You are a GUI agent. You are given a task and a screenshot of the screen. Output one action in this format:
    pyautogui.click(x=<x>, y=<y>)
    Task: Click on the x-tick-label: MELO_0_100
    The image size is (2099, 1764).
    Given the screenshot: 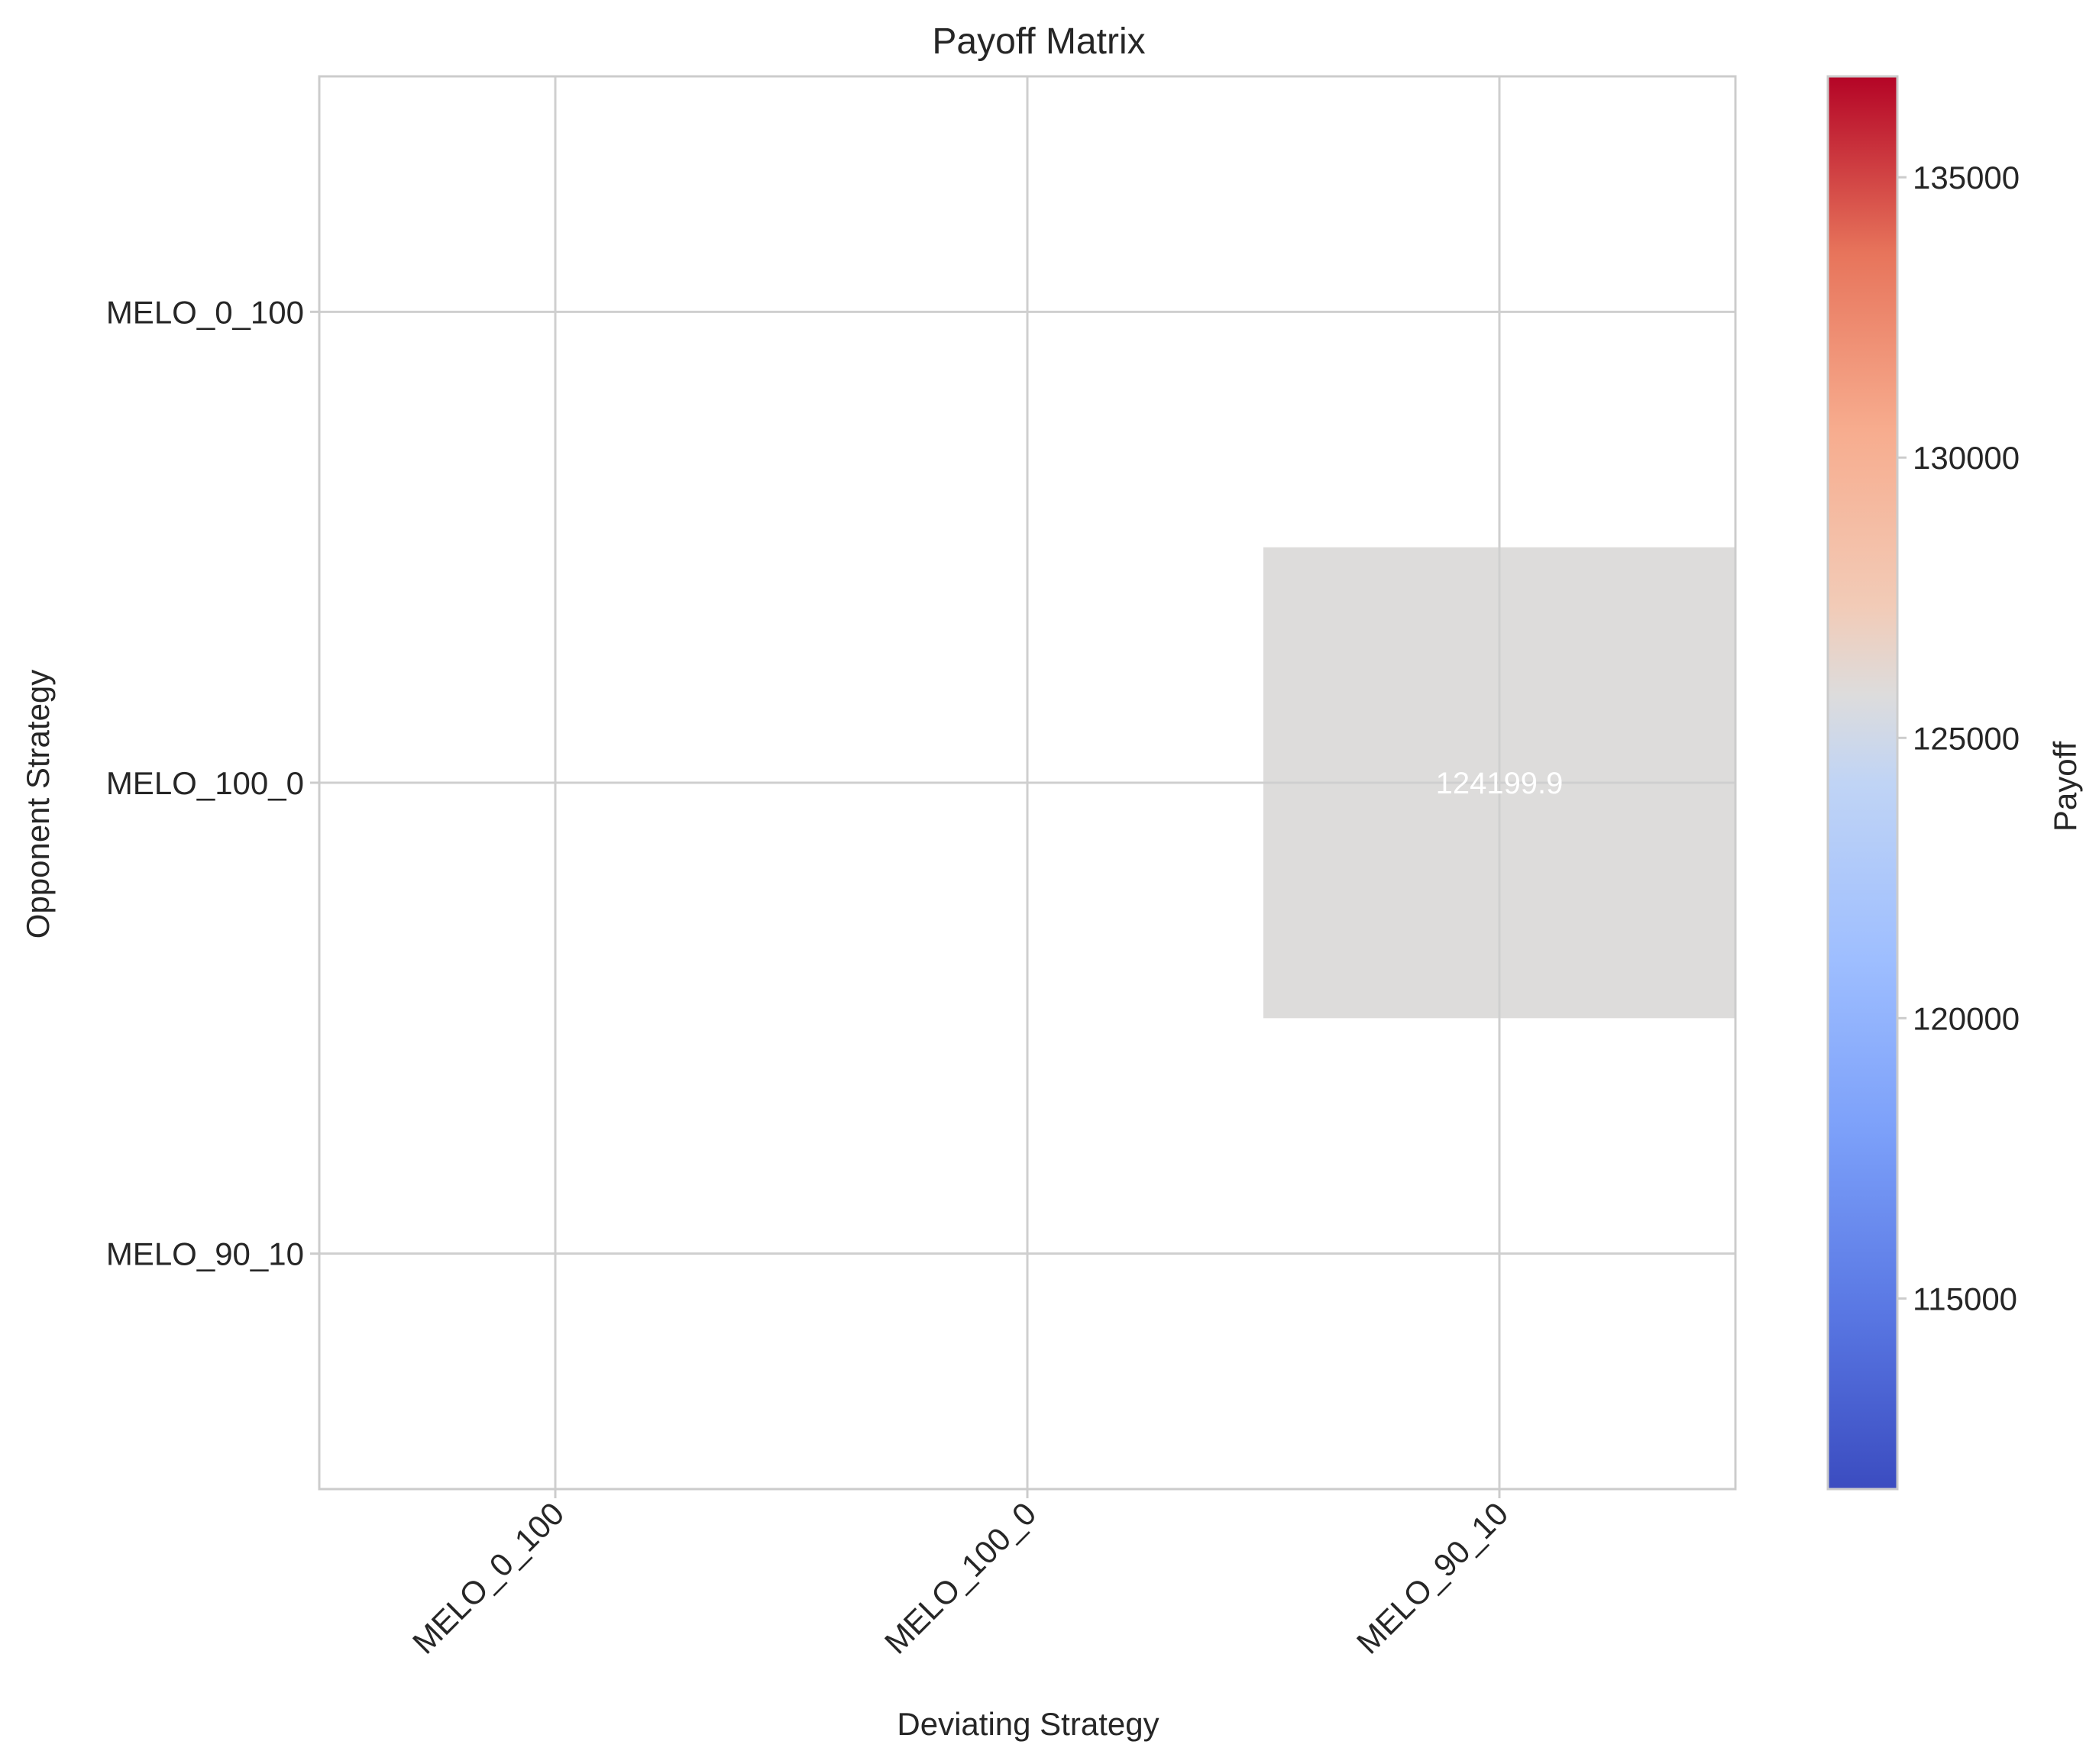 What is the action you would take?
    pyautogui.click(x=489, y=1578)
    